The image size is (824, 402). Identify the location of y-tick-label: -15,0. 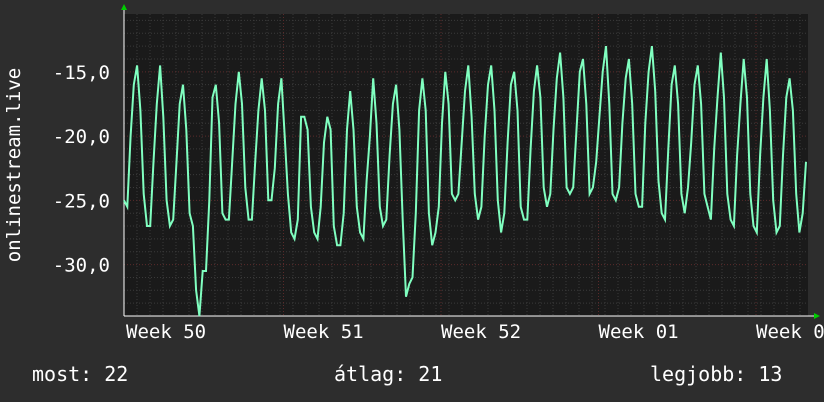
(81, 73).